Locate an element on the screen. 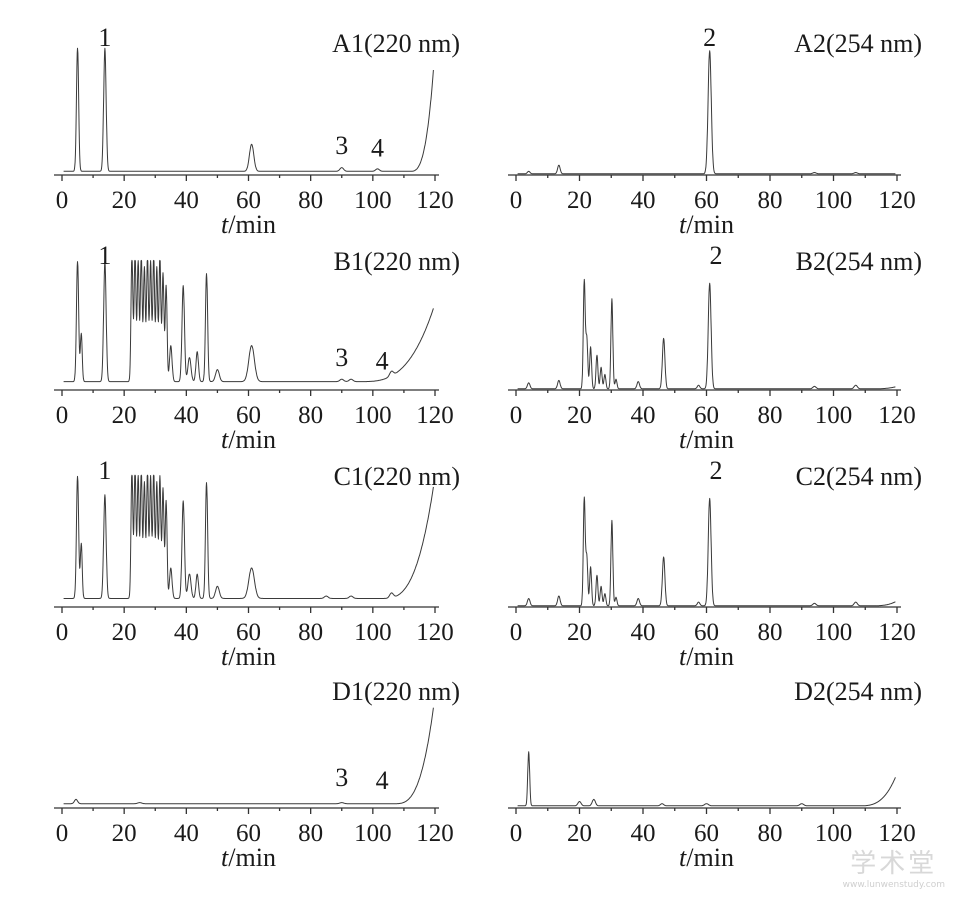 This screenshot has height=902, width=963. peak-label-B1-1: 1 is located at coordinates (104, 255).